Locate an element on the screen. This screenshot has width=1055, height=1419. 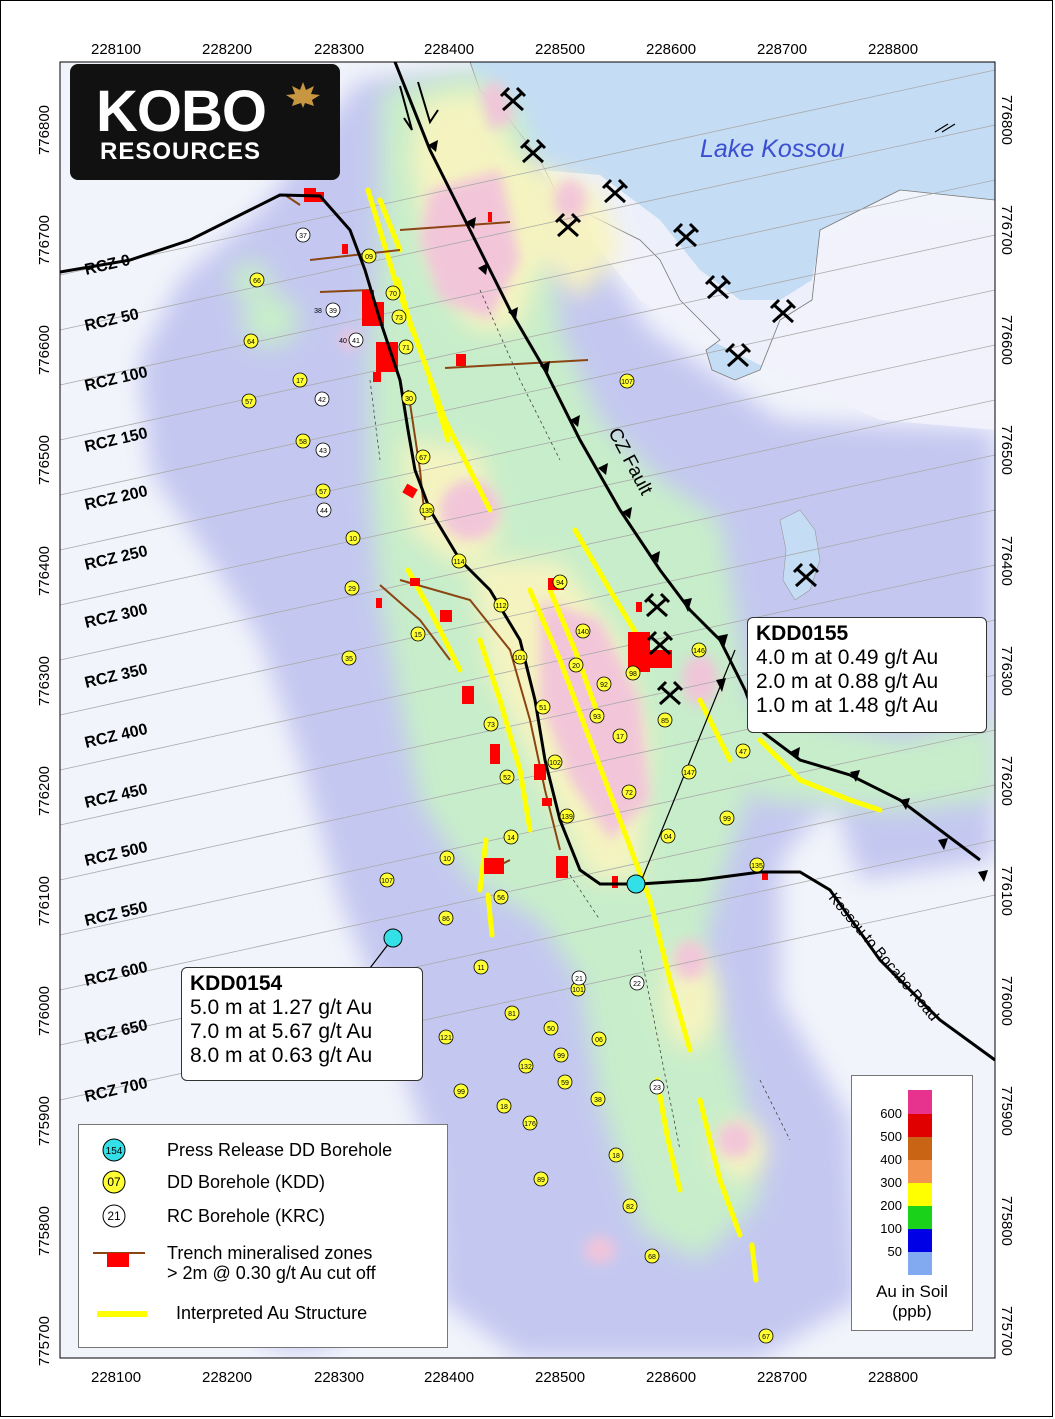
hole-label: 147 is located at coordinates (689, 773).